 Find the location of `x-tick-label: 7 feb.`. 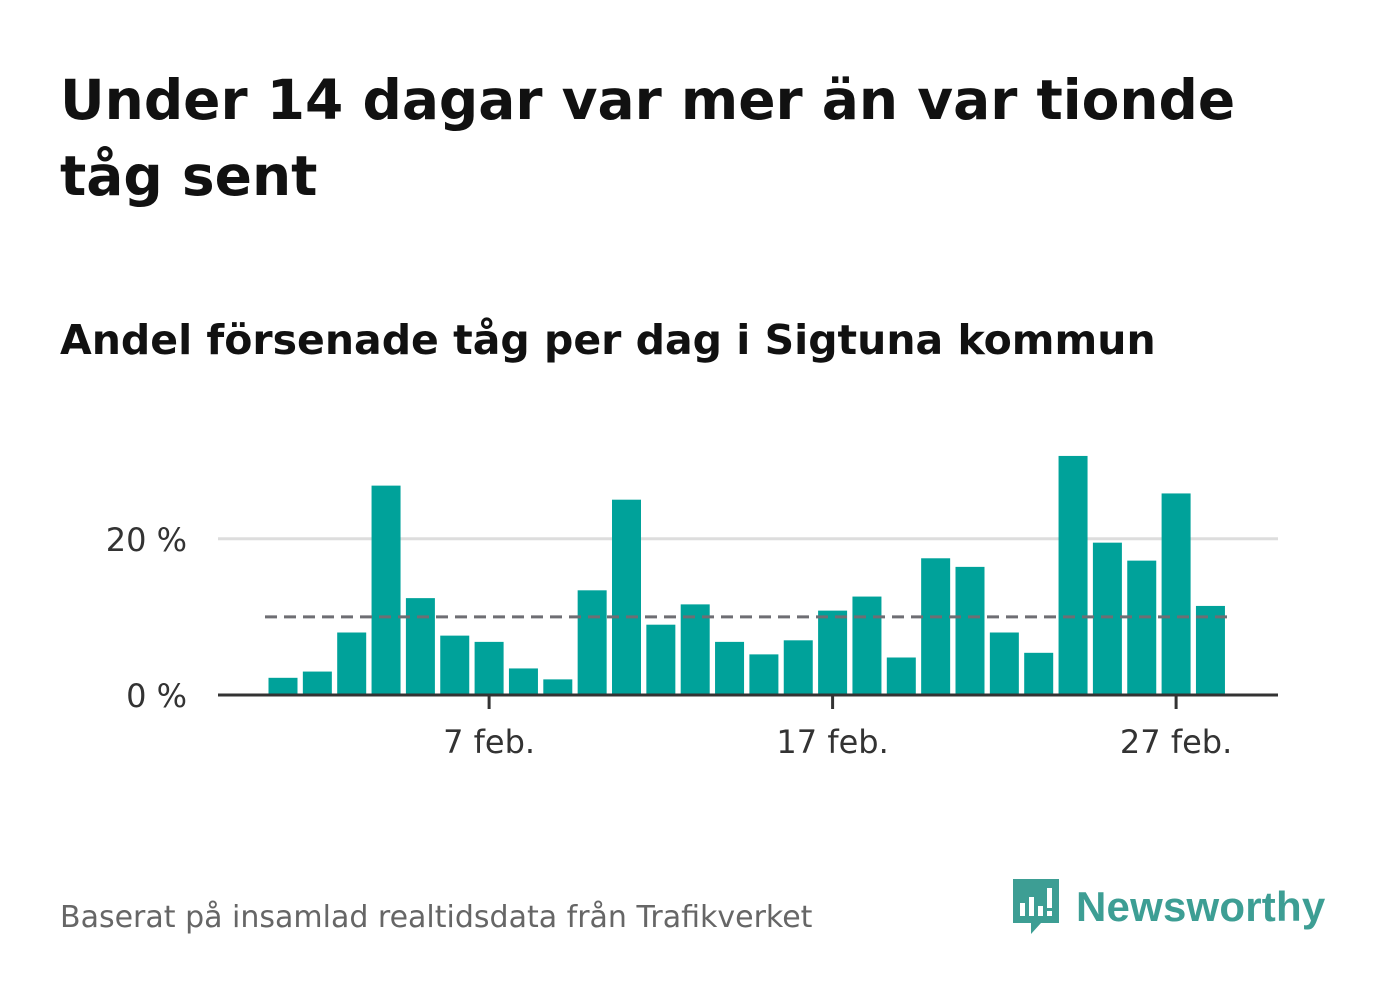

x-tick-label: 7 feb. is located at coordinates (489, 742).